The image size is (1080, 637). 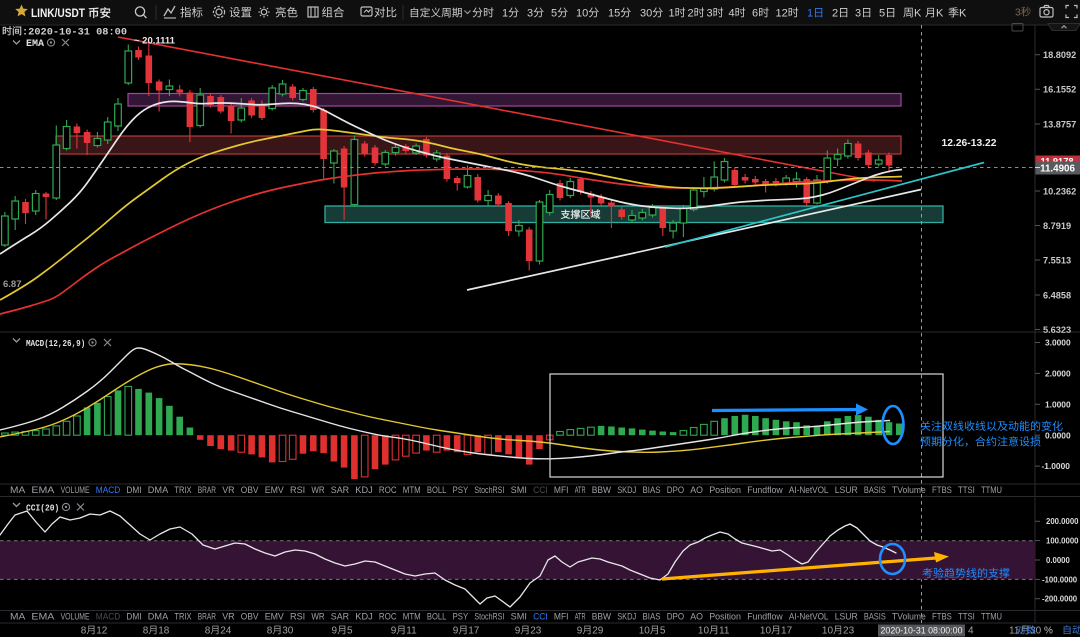 I want to click on svg-text: TTSI, so click(x=966, y=490).